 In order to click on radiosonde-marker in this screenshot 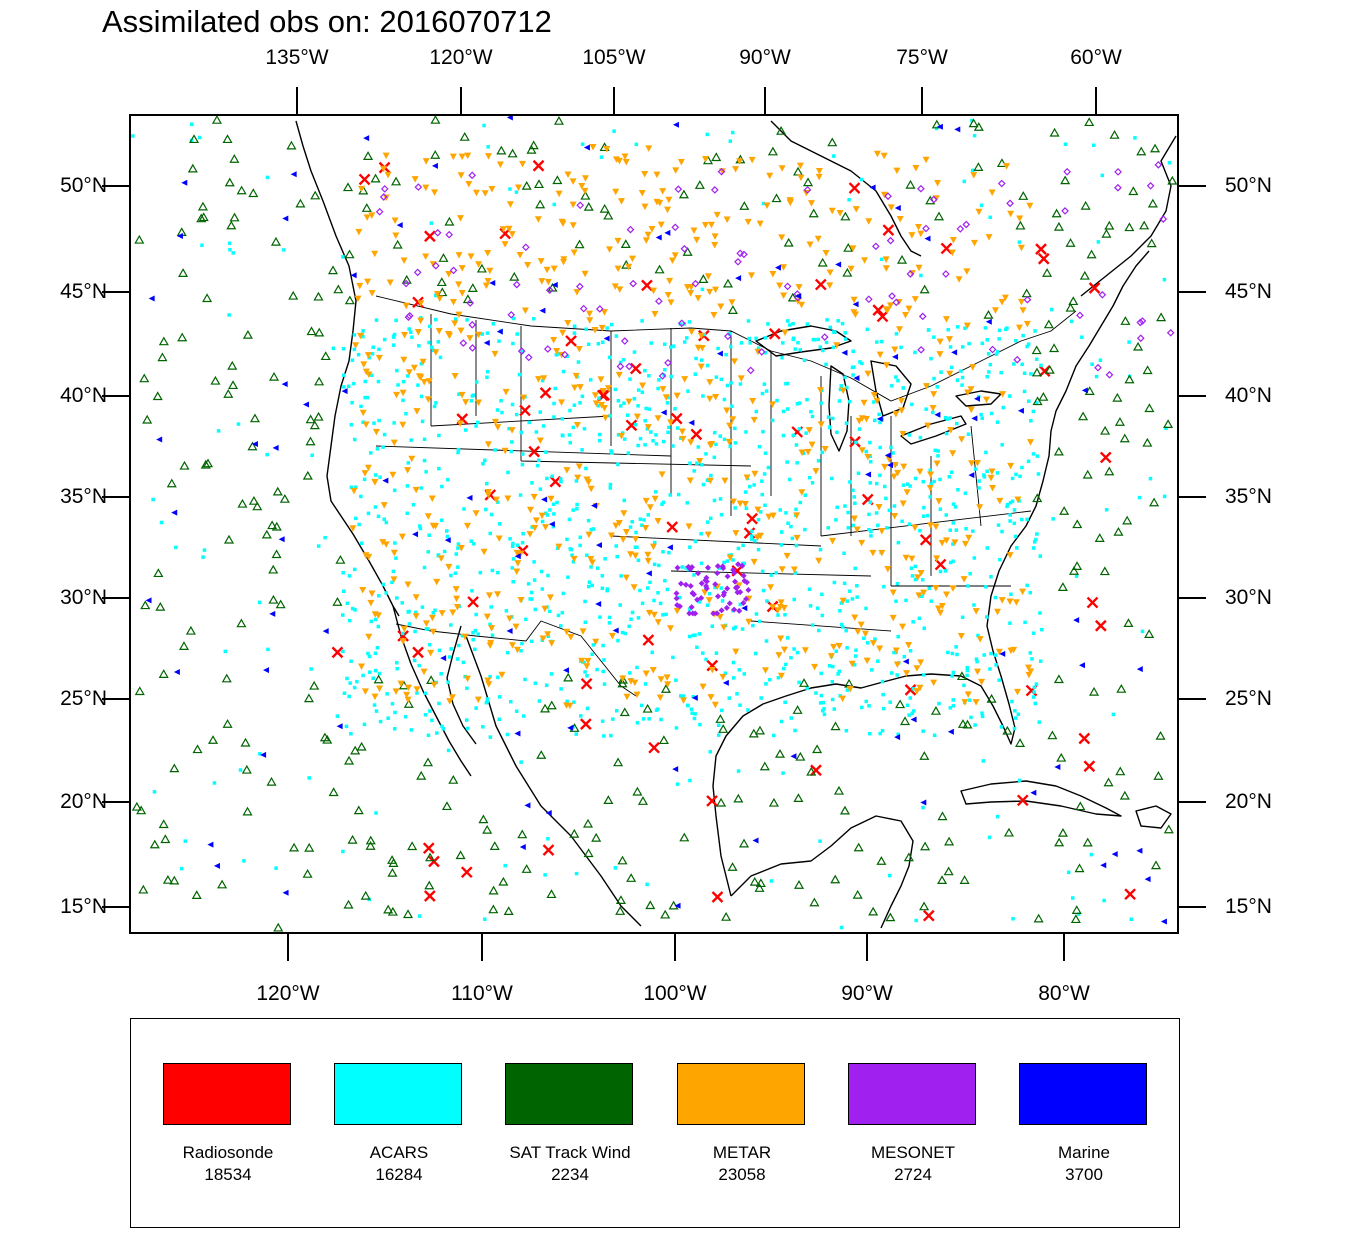, I will do `click(403, 636)`.